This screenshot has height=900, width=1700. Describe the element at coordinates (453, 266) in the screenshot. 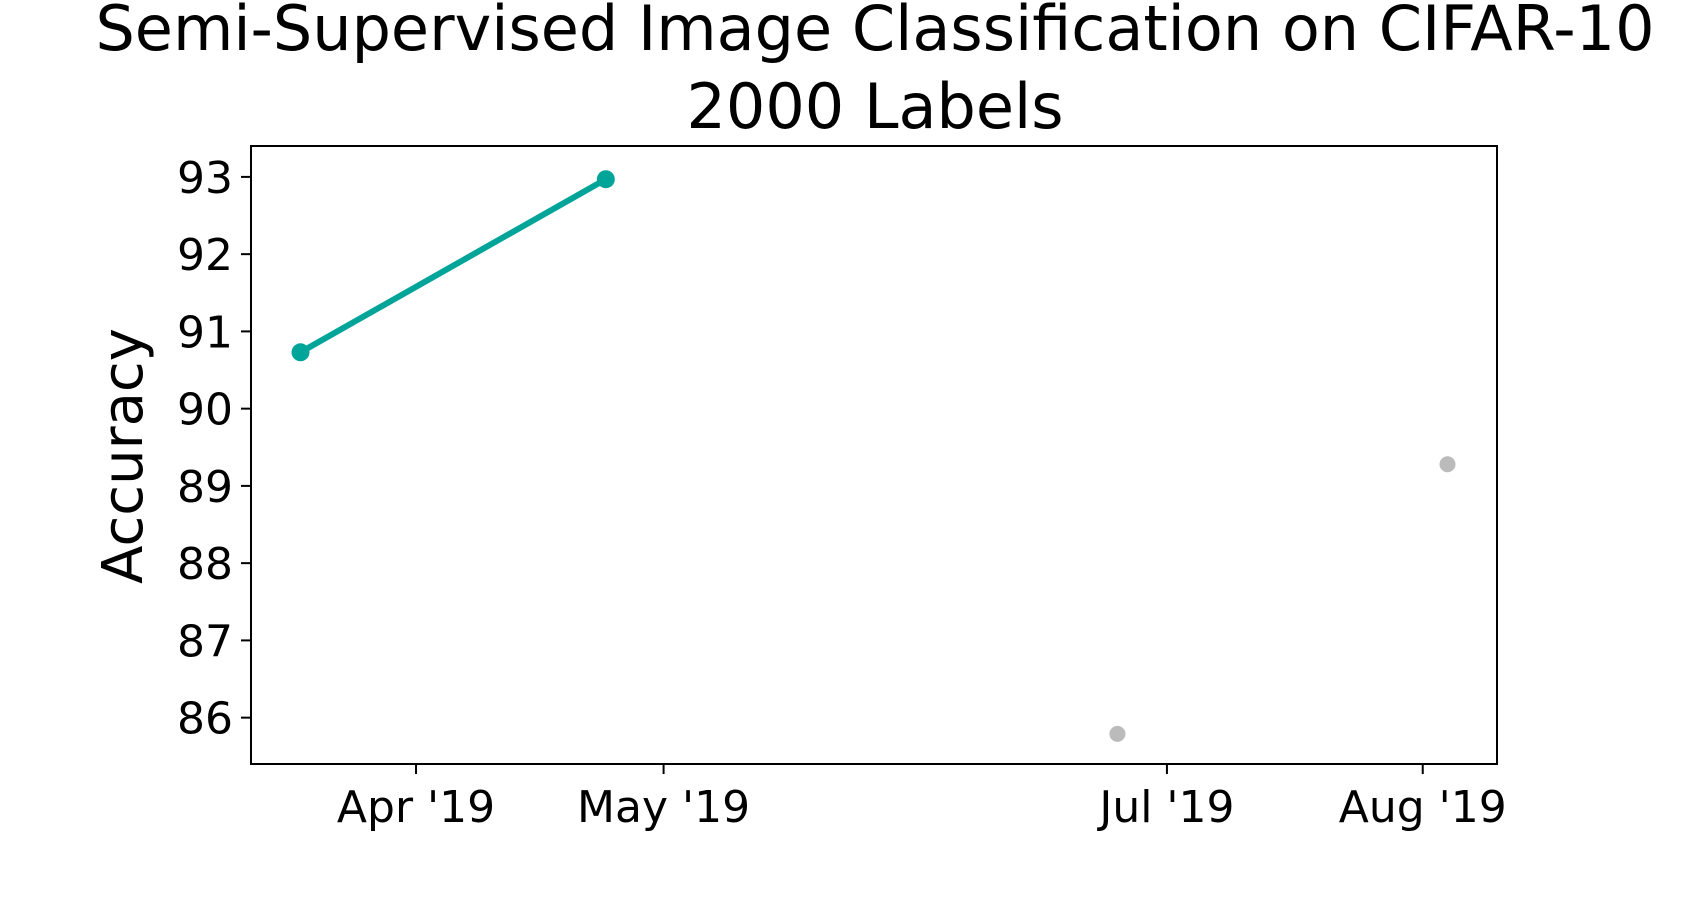

I see `series-line` at that location.